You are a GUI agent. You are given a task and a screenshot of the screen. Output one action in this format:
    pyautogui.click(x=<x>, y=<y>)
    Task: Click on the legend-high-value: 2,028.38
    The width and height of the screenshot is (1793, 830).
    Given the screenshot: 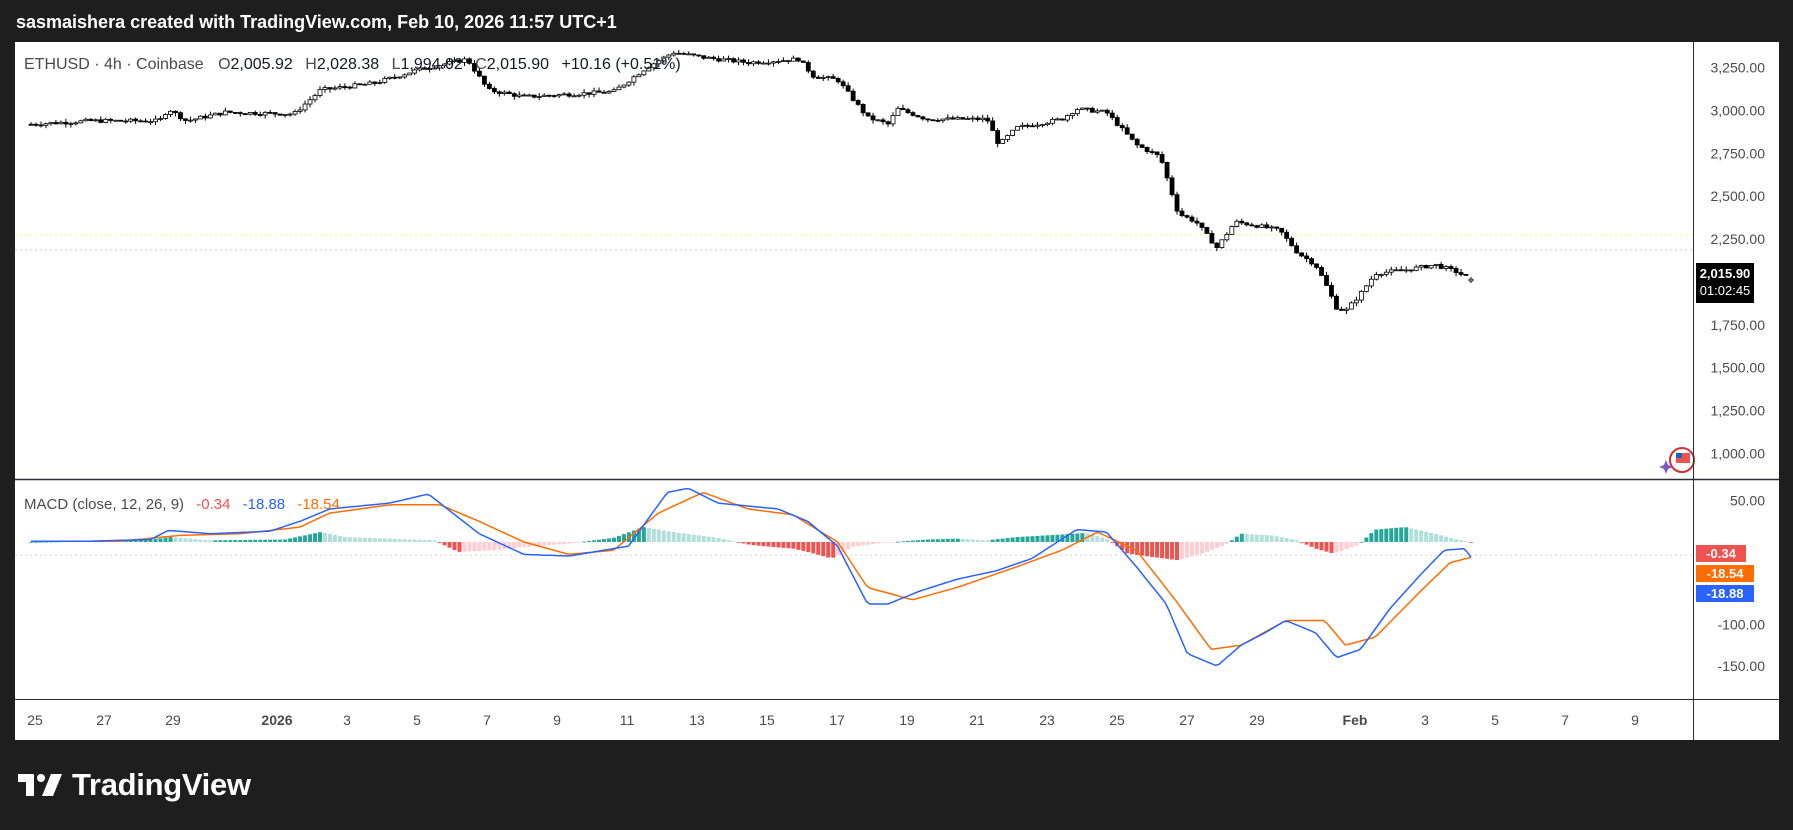 What is the action you would take?
    pyautogui.click(x=348, y=64)
    